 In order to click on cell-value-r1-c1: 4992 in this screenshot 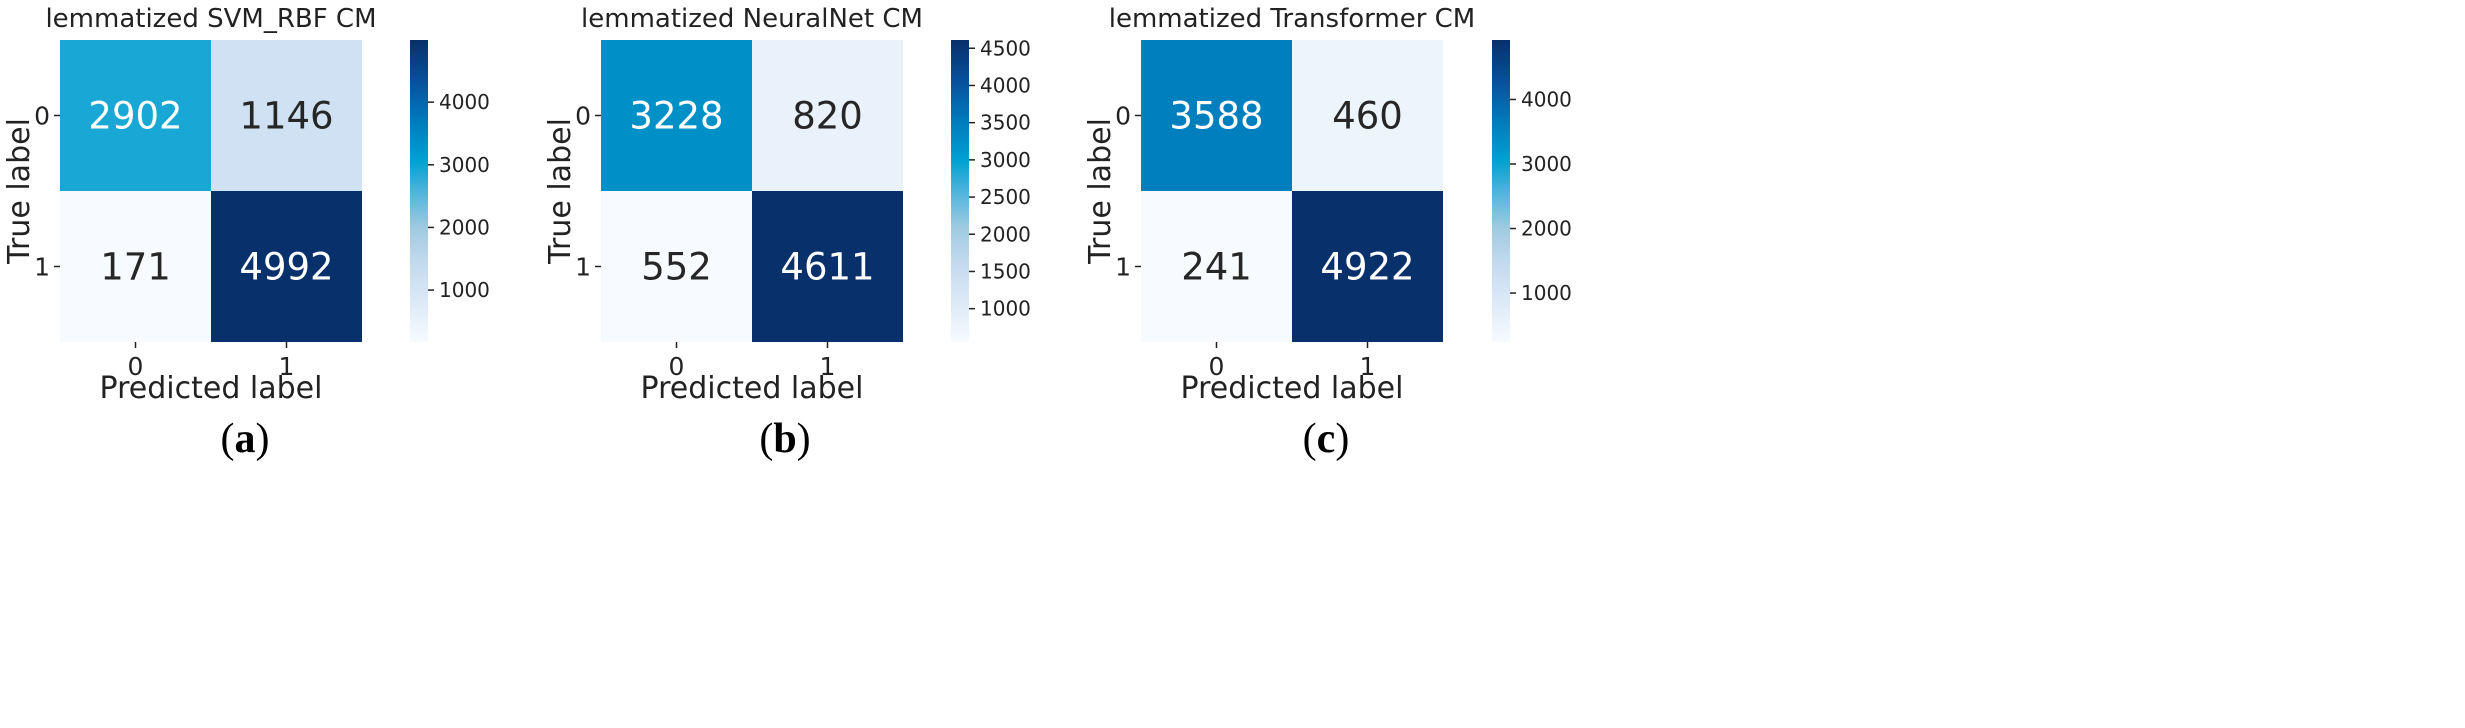, I will do `click(286, 267)`.